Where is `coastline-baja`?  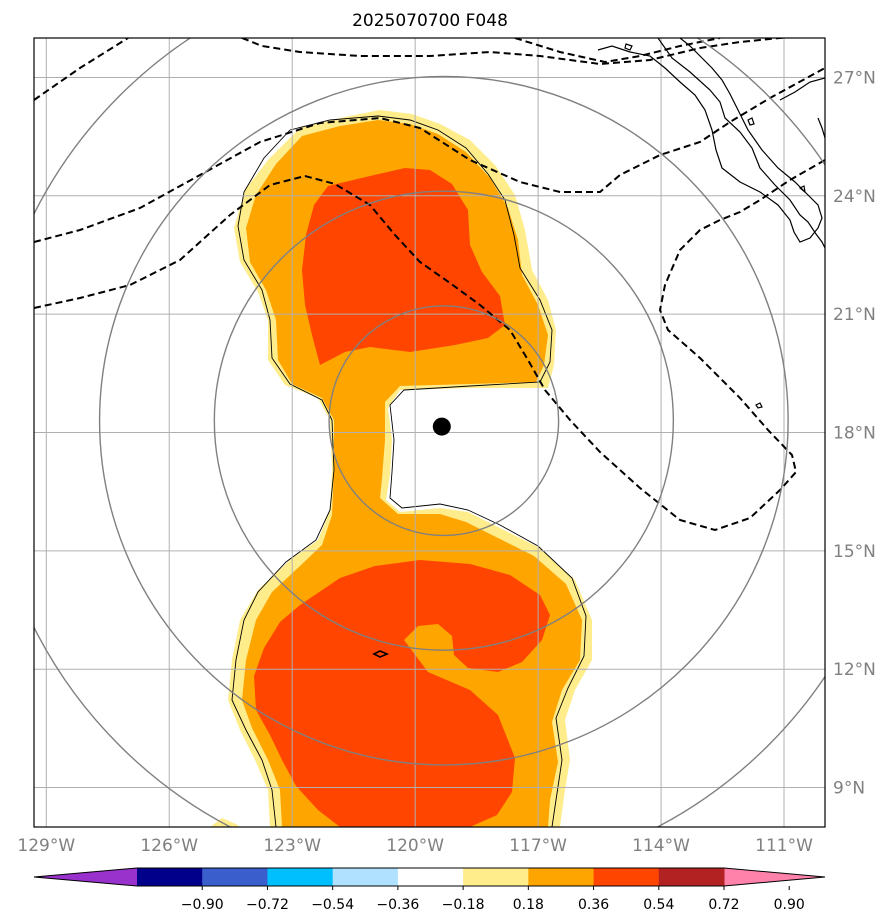 coastline-baja is located at coordinates (710, 140).